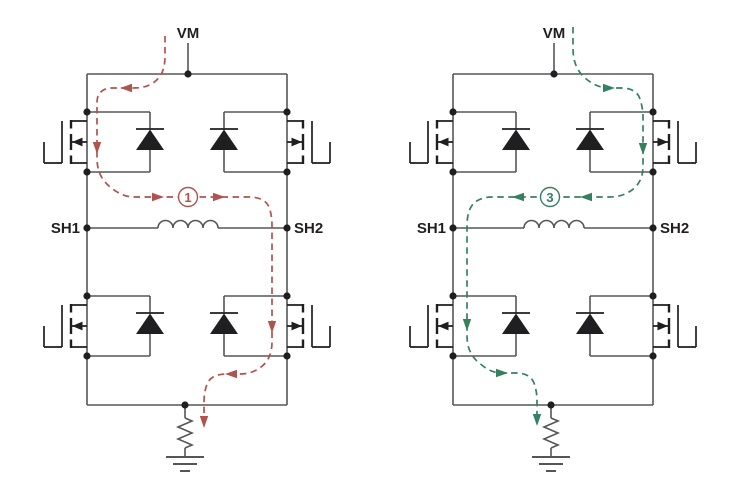  Describe the element at coordinates (65, 228) in the screenshot. I see `sh1-label-left: SH1` at that location.